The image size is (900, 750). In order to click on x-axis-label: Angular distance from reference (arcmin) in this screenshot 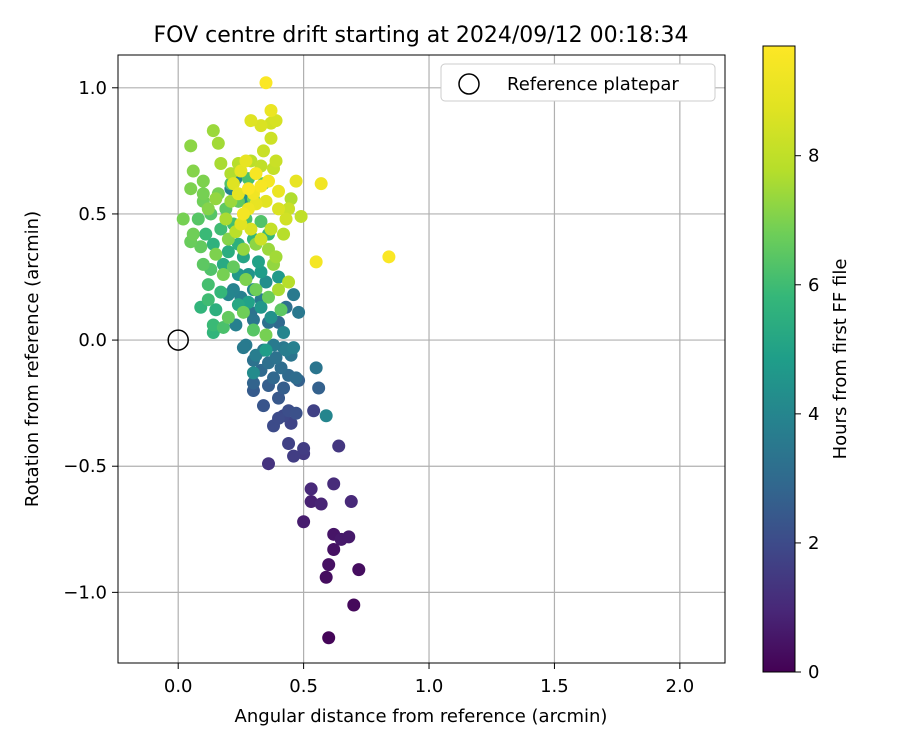, I will do `click(421, 716)`.